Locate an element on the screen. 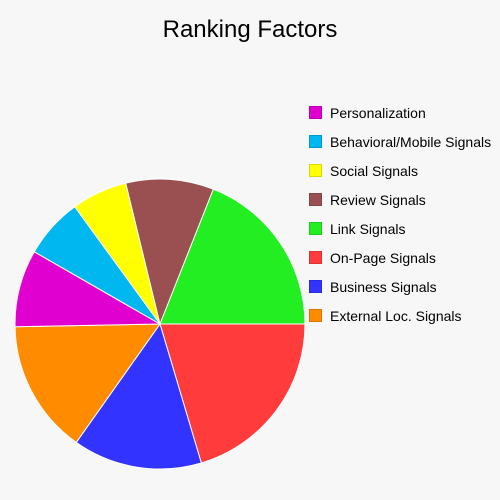 The image size is (500, 500). pie-slice-link-signals is located at coordinates (232, 256).